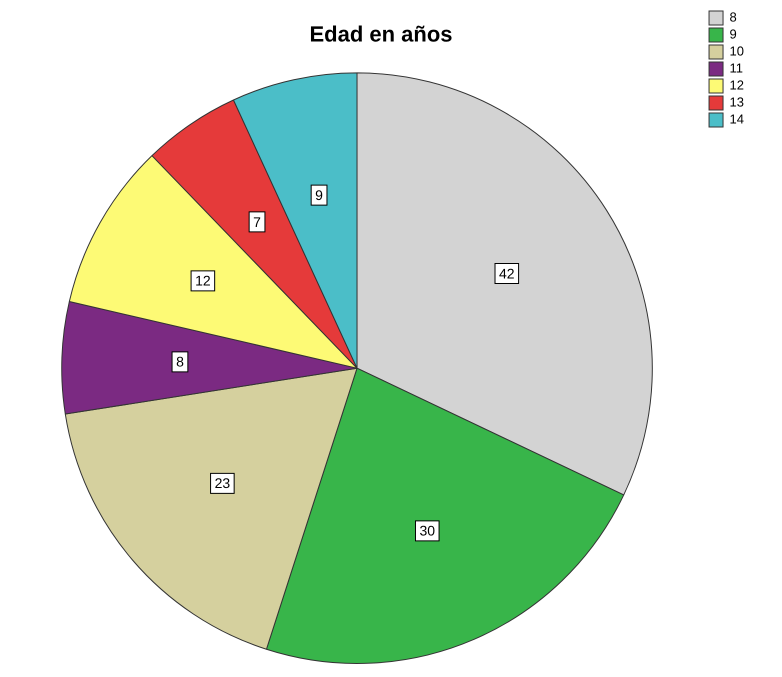  I want to click on legend-label: 12, so click(737, 85).